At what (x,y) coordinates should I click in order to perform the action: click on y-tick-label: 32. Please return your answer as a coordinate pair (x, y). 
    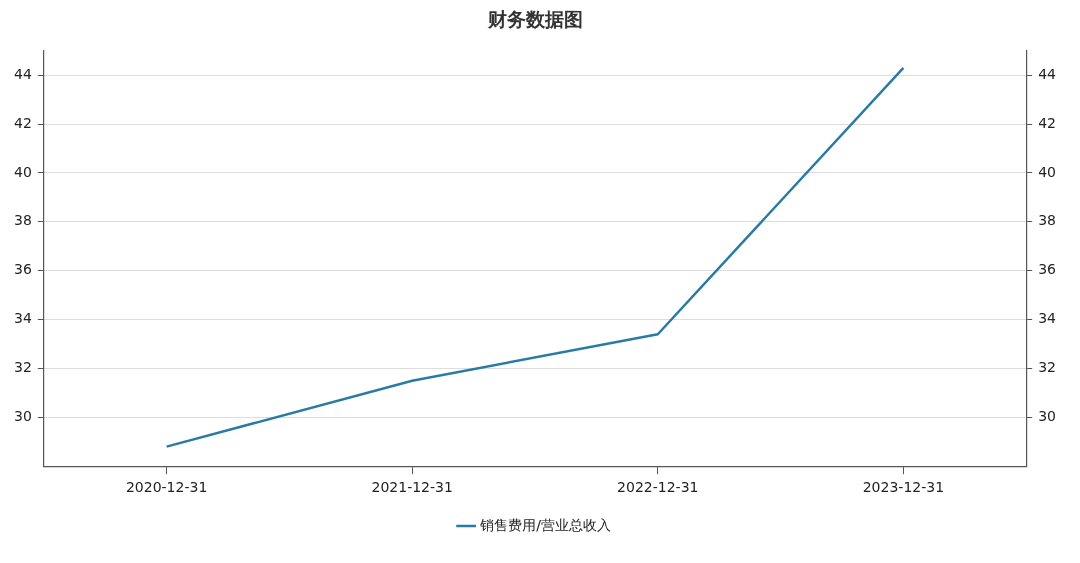
    Looking at the image, I should click on (22, 367).